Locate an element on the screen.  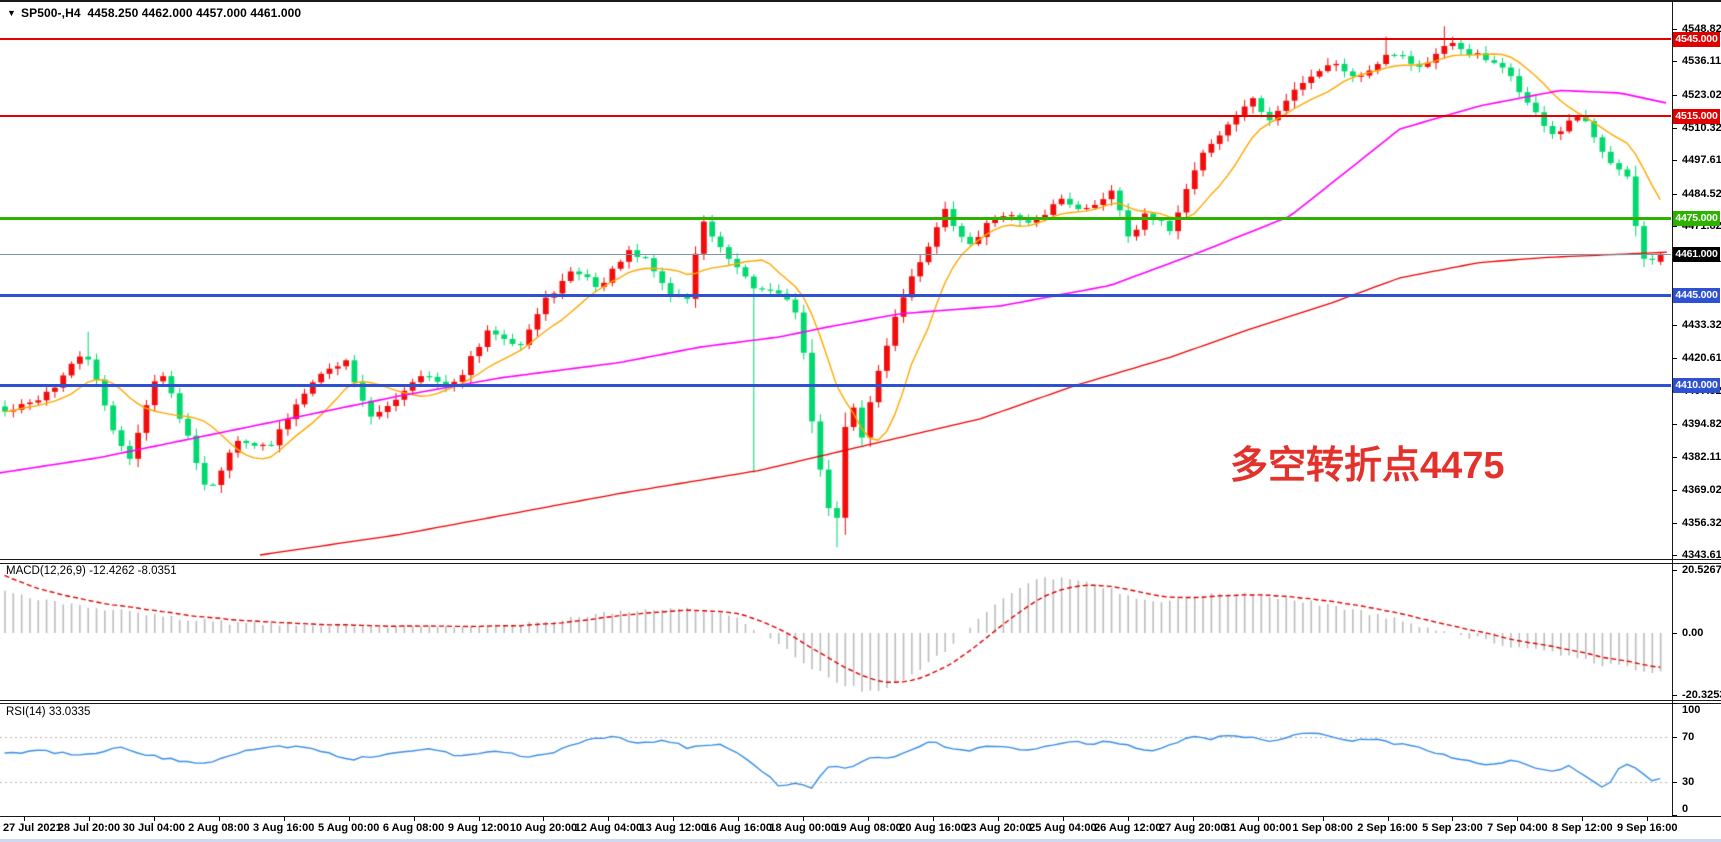
price-badge-4545.000: 4545.000 is located at coordinates (1696, 39).